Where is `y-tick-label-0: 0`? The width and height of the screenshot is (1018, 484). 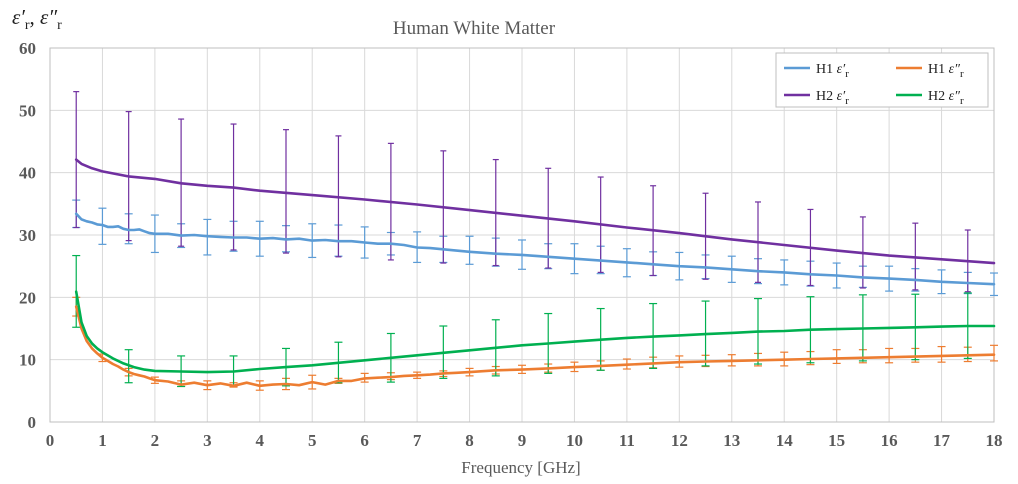 y-tick-label-0: 0 is located at coordinates (32, 422).